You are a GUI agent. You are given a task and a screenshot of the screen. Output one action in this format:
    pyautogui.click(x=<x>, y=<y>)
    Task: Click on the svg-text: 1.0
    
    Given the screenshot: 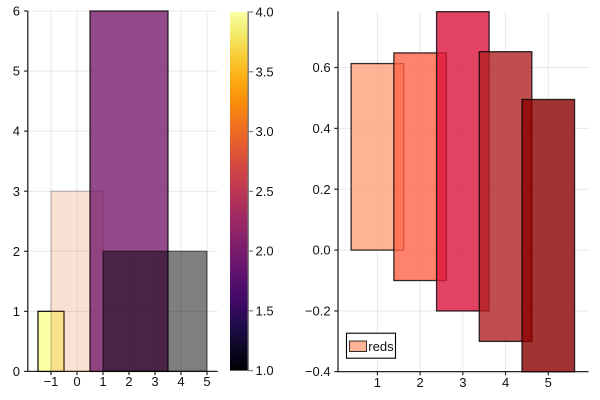 What is the action you would take?
    pyautogui.click(x=265, y=370)
    